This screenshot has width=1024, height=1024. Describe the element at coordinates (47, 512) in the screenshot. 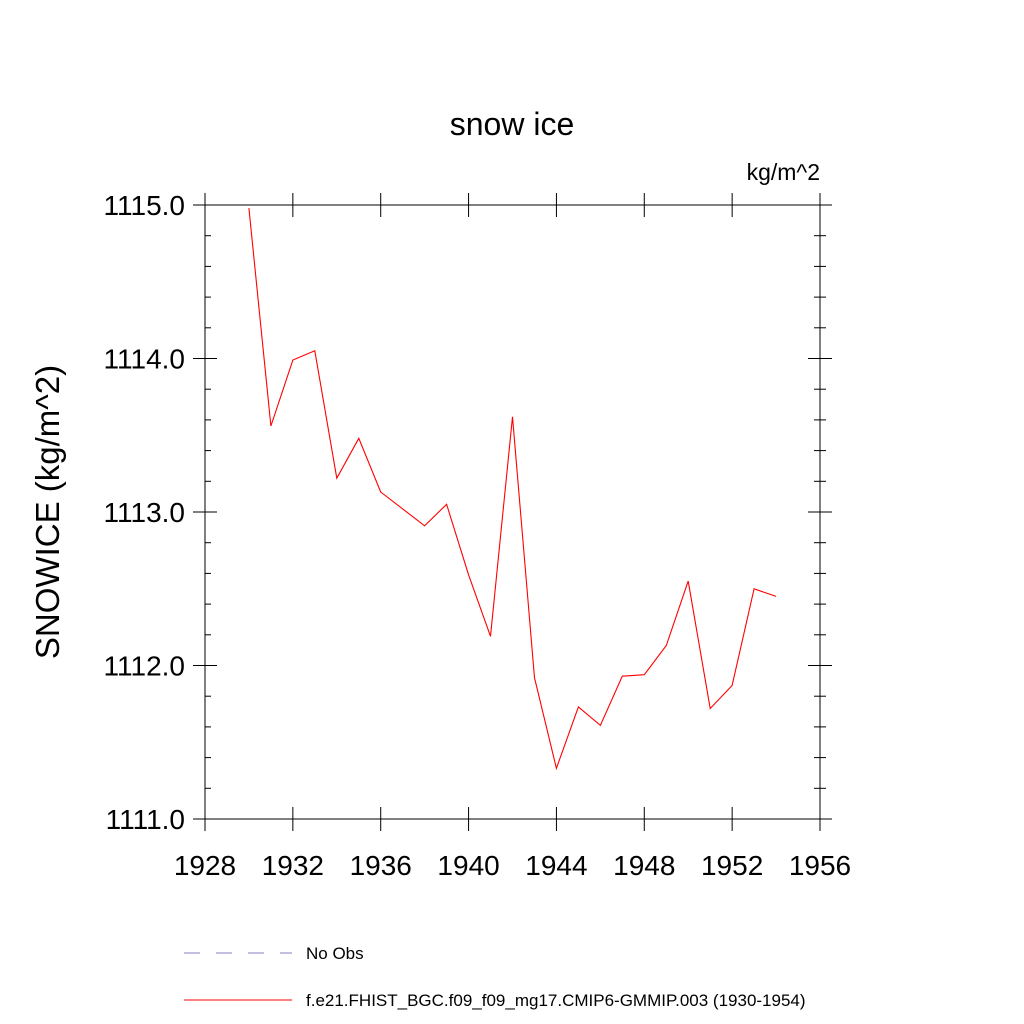

I see `y-axis-label: SNOWICE (kg/m^2)` at that location.